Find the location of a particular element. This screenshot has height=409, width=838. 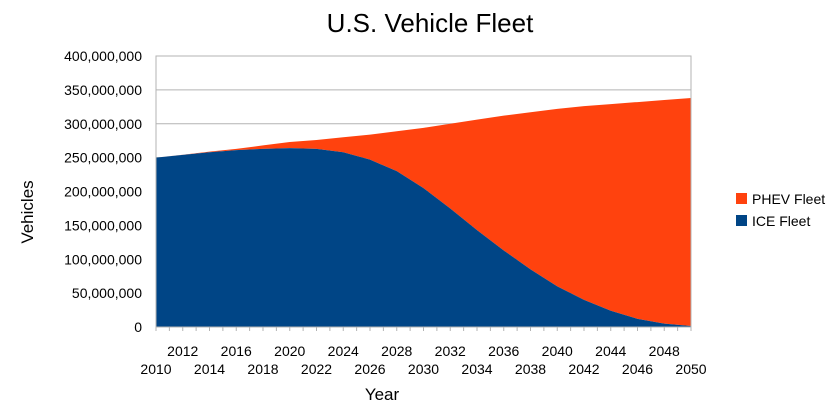

y-tick-label: 400,000,000 is located at coordinates (103, 56).